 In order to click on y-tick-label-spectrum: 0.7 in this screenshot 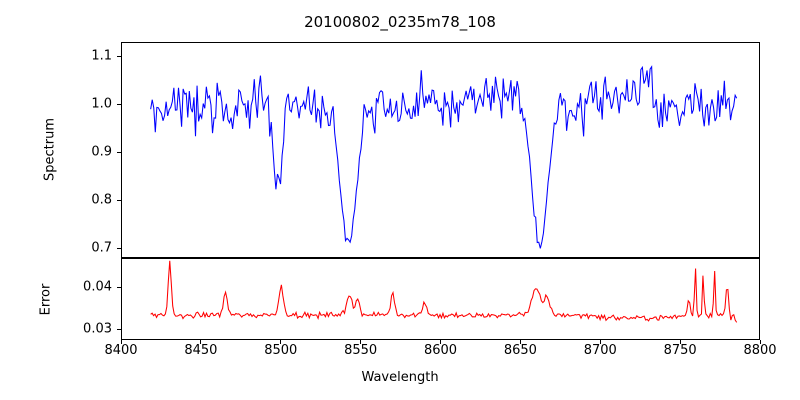, I will do `click(101, 248)`.